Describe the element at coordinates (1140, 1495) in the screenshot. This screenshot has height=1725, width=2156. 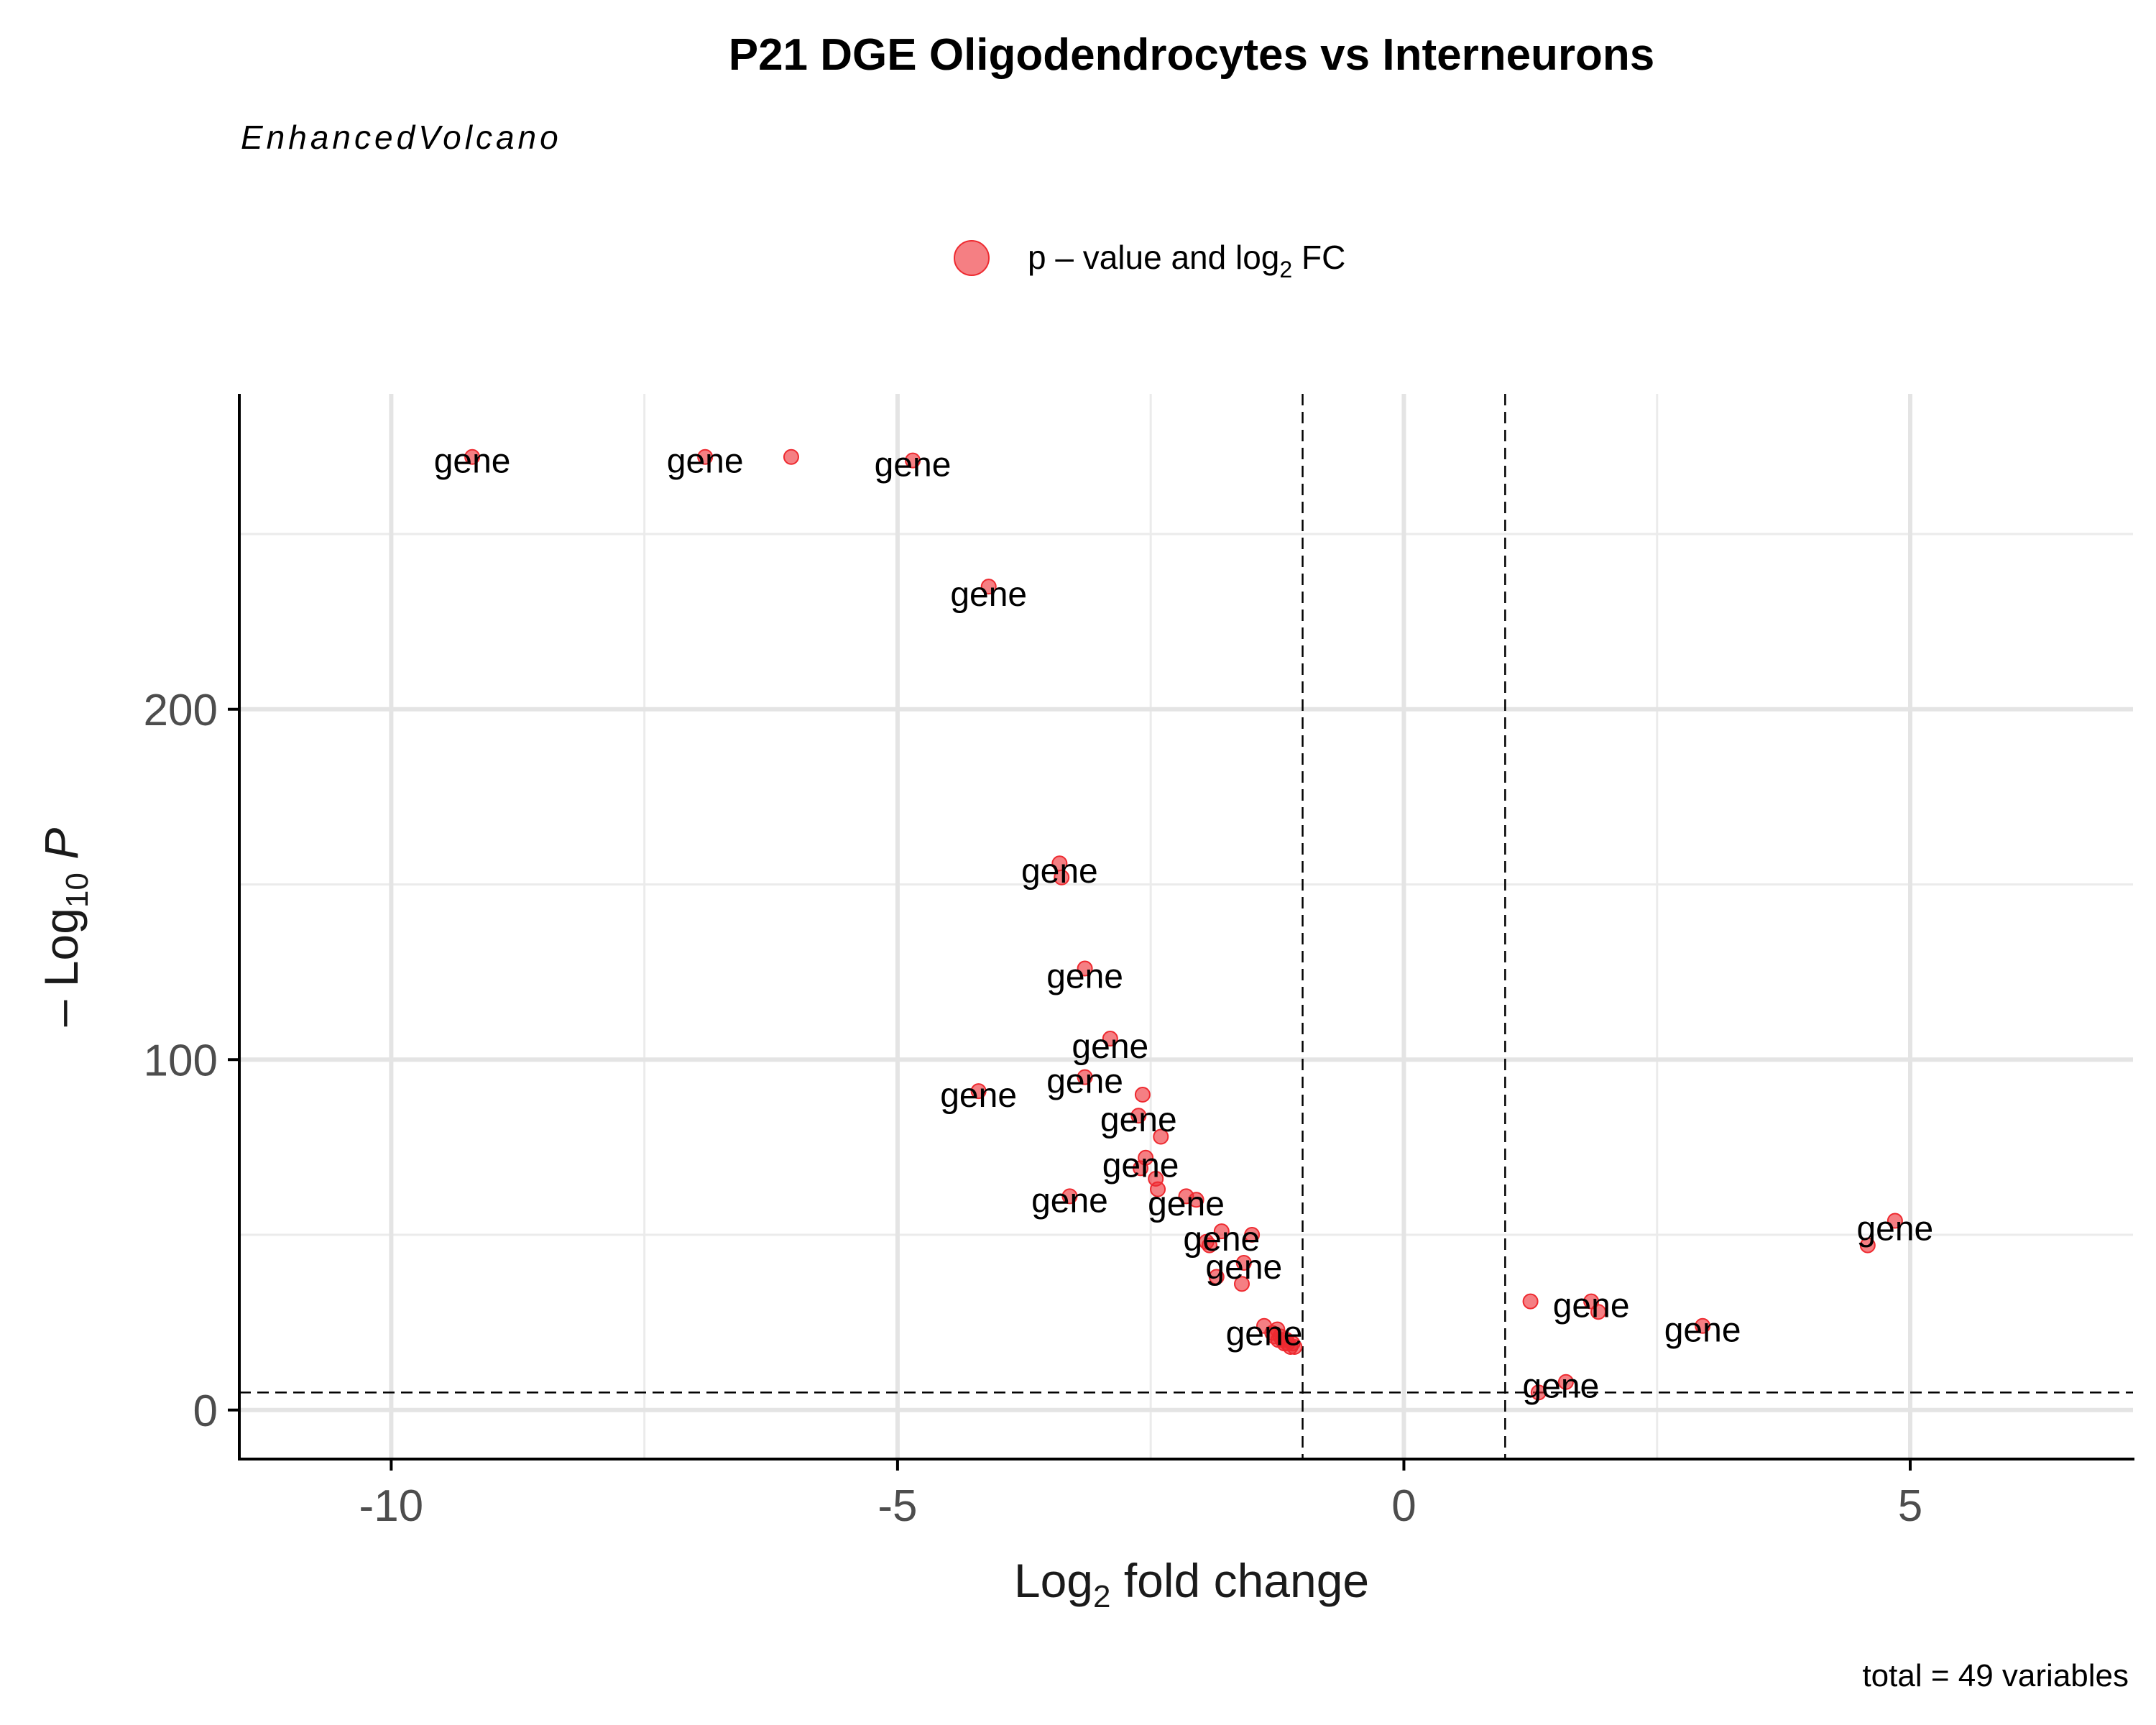
I see `x-axis-ticks: -10 -5 0 5` at that location.